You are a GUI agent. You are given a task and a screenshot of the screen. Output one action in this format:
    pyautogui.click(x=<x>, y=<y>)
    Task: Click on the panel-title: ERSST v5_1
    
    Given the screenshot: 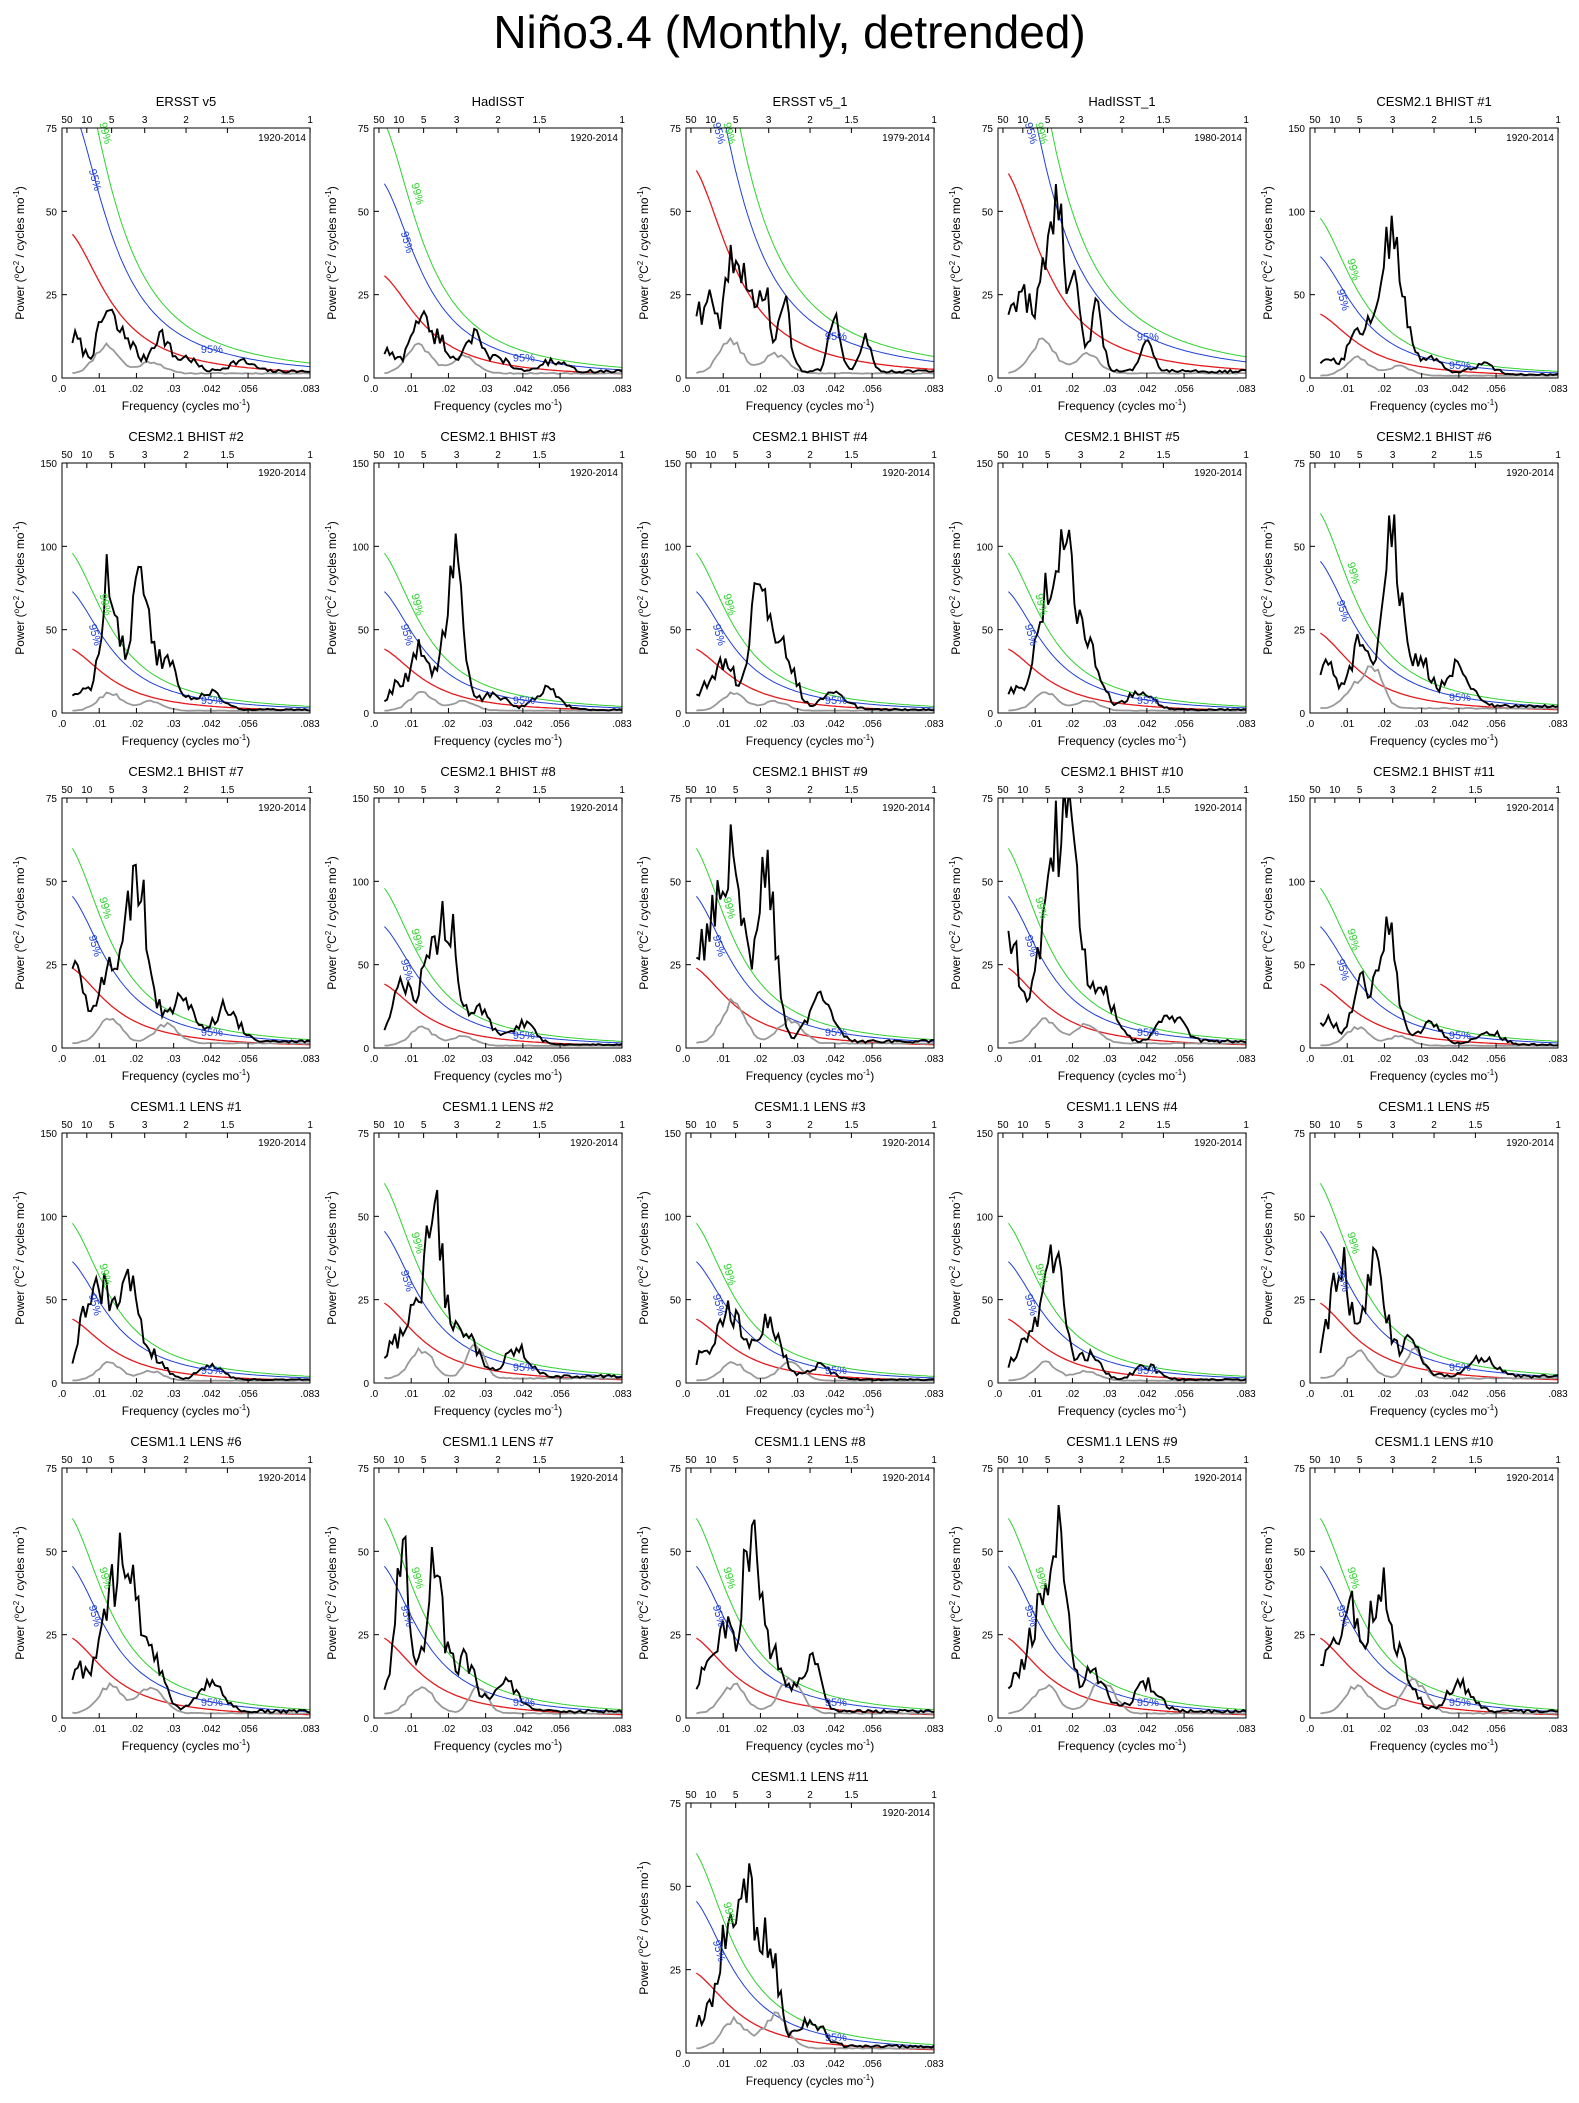 What is the action you would take?
    pyautogui.click(x=810, y=101)
    